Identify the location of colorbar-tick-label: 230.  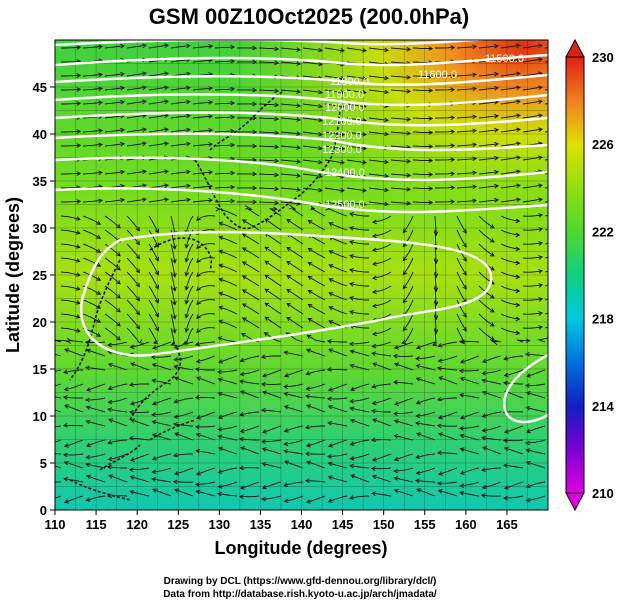
(603, 57).